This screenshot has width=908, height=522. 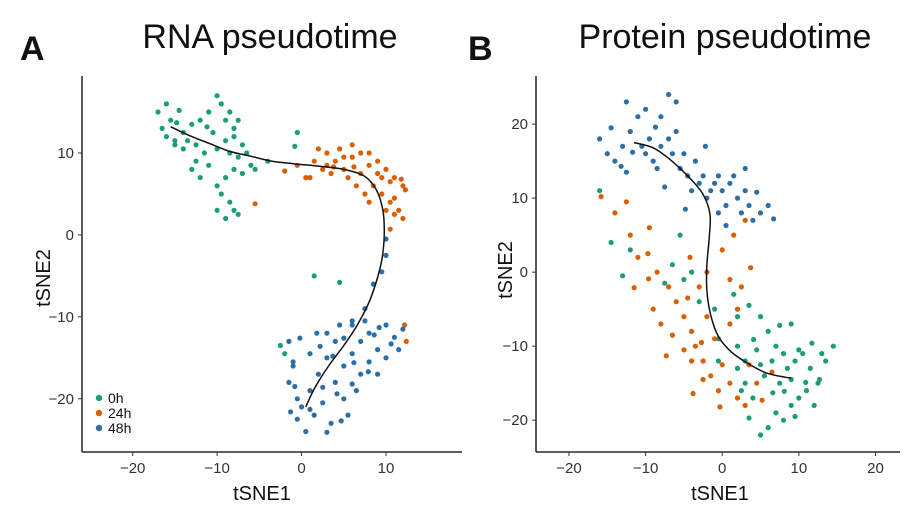 I want to click on legend-label-48h: 48h, so click(x=119, y=428).